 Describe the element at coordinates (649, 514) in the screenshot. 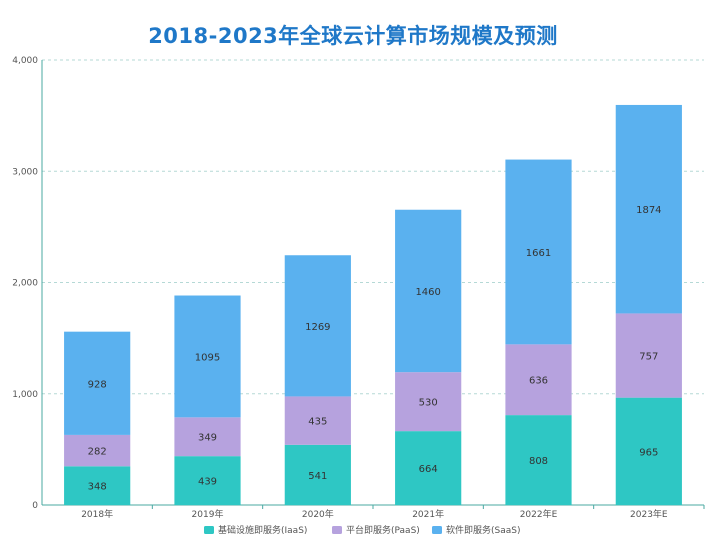

I see `x-tick-label: 2023年E` at that location.